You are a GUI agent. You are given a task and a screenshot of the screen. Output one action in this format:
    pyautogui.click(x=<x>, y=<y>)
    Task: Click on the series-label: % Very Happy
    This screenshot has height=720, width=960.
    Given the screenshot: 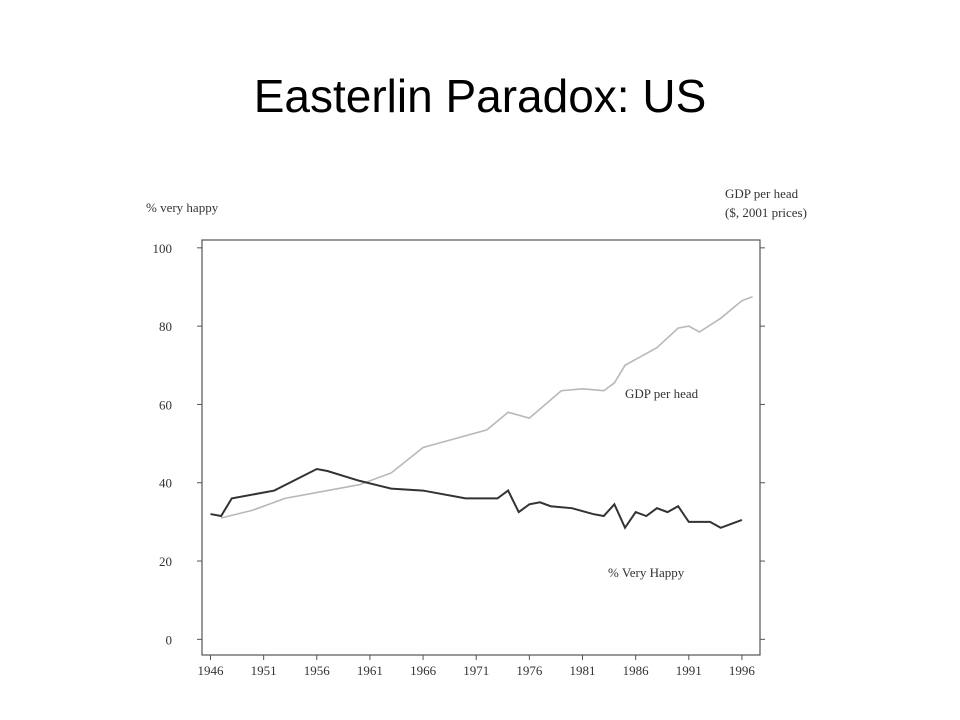 What is the action you would take?
    pyautogui.click(x=646, y=572)
    